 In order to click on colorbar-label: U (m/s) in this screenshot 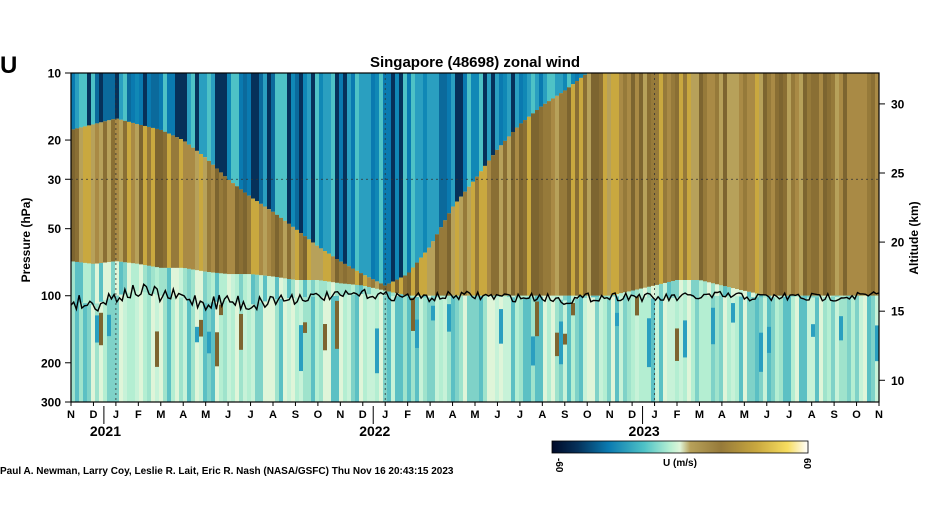, I will do `click(680, 463)`.